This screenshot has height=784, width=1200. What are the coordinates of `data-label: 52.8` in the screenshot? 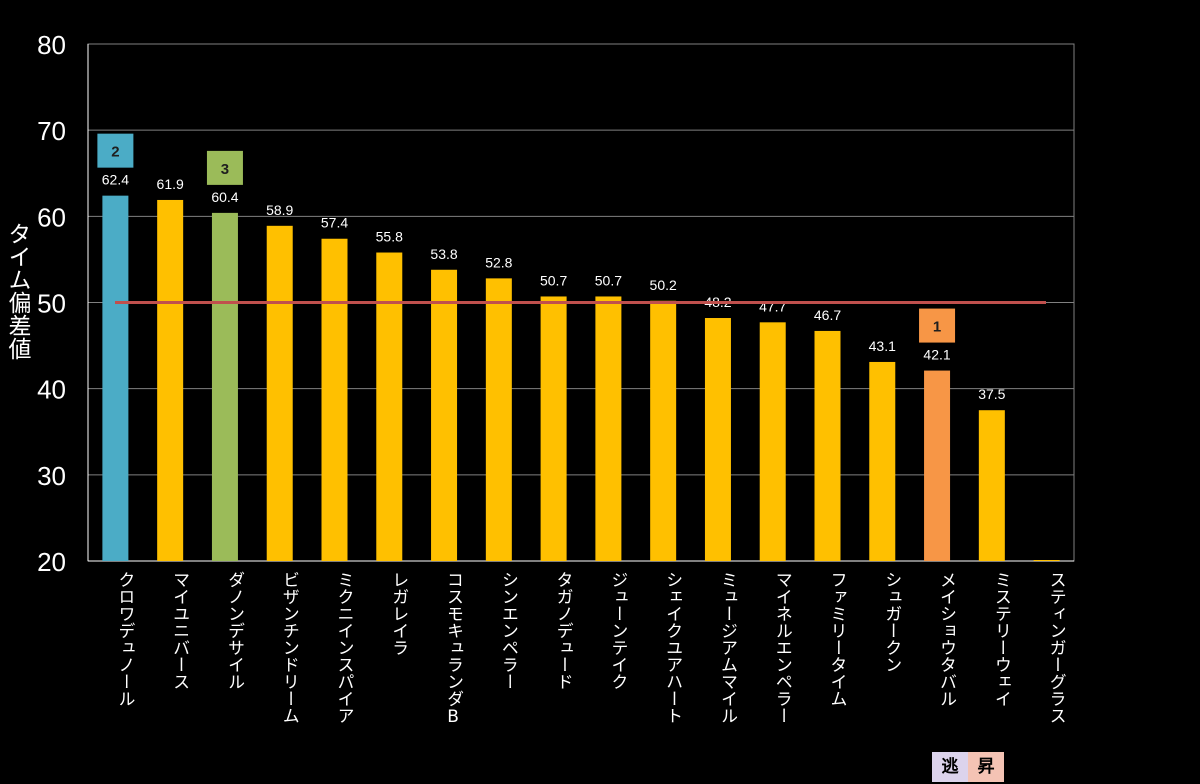 It's located at (498, 262).